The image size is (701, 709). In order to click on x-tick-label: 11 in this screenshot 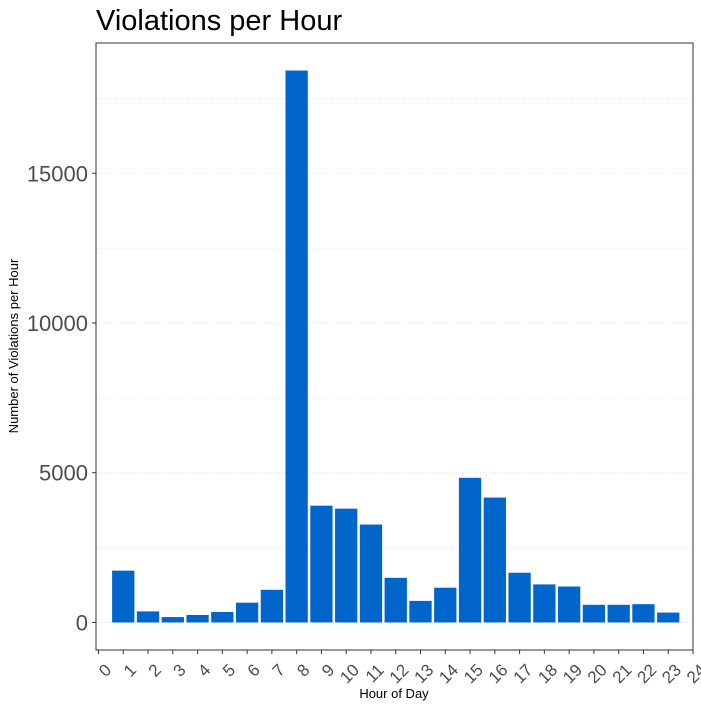, I will do `click(375, 673)`.